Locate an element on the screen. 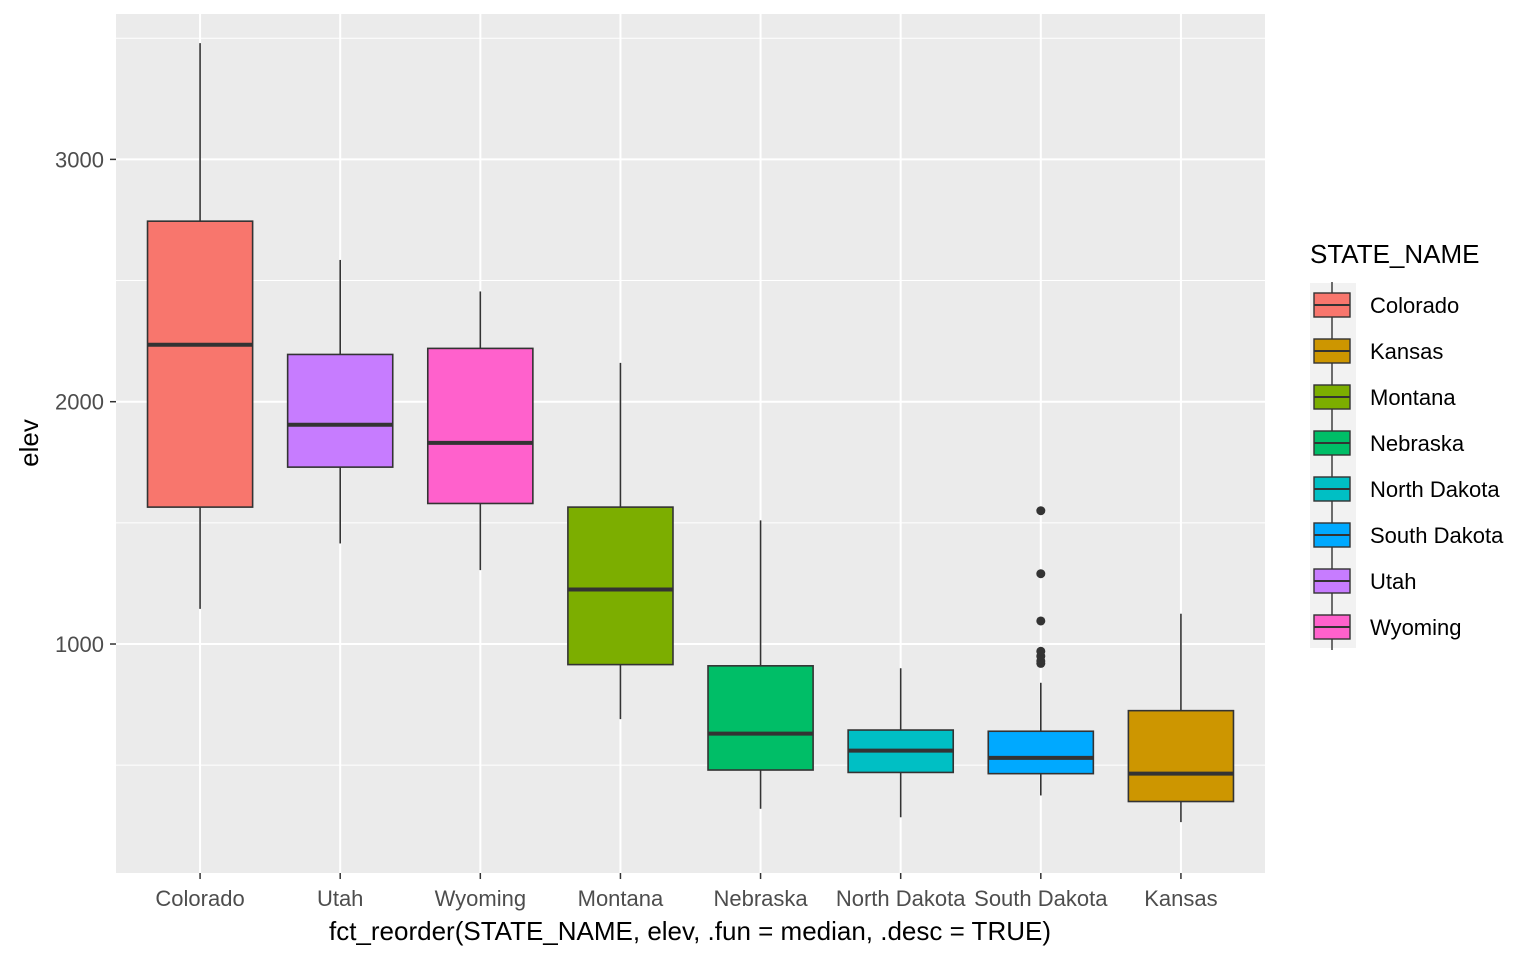 The width and height of the screenshot is (1536, 960). legend-item-kansas: Kansas is located at coordinates (1378, 351).